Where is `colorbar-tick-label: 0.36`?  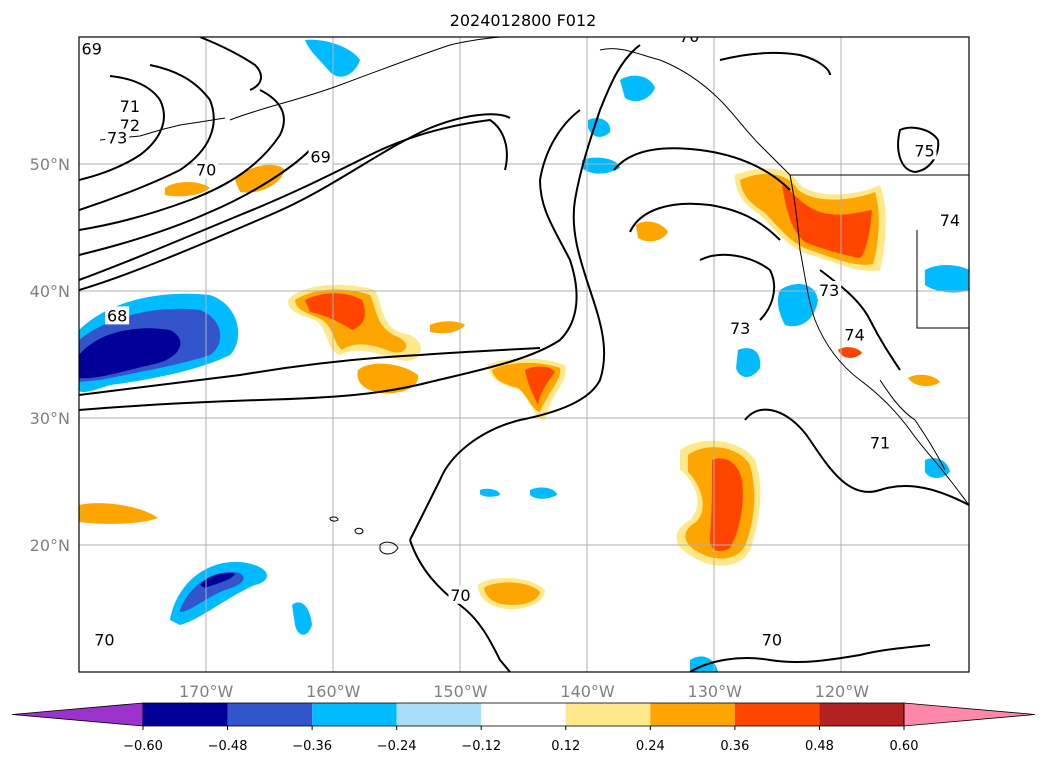
colorbar-tick-label: 0.36 is located at coordinates (734, 746).